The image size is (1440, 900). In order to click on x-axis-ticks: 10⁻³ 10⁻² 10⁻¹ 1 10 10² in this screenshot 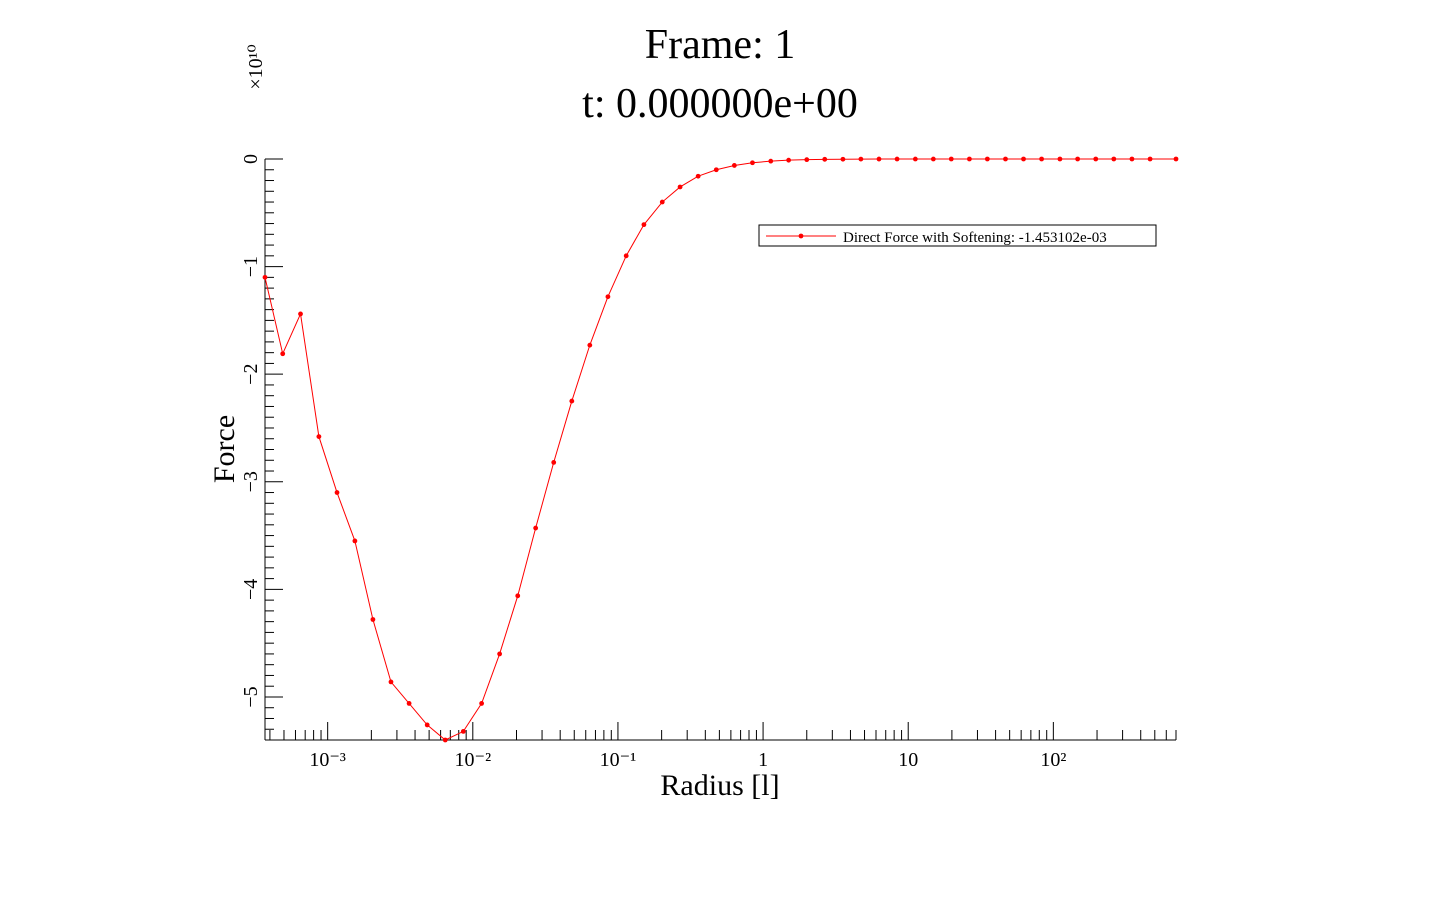, I will do `click(723, 746)`.